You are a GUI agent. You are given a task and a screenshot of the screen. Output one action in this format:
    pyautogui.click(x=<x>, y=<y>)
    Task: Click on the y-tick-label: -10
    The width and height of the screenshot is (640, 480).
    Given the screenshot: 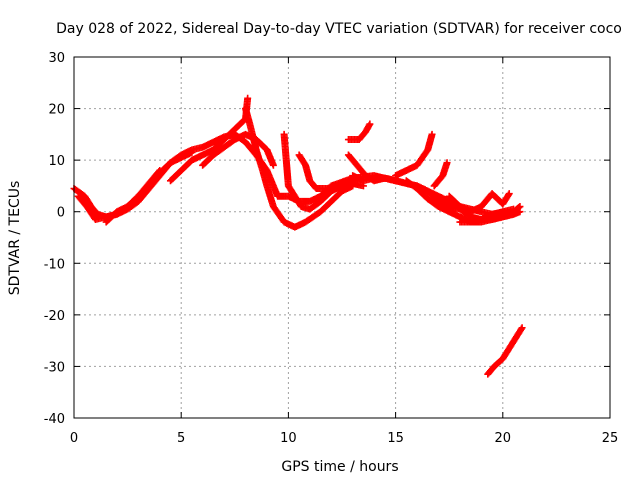 What is the action you would take?
    pyautogui.click(x=54, y=264)
    